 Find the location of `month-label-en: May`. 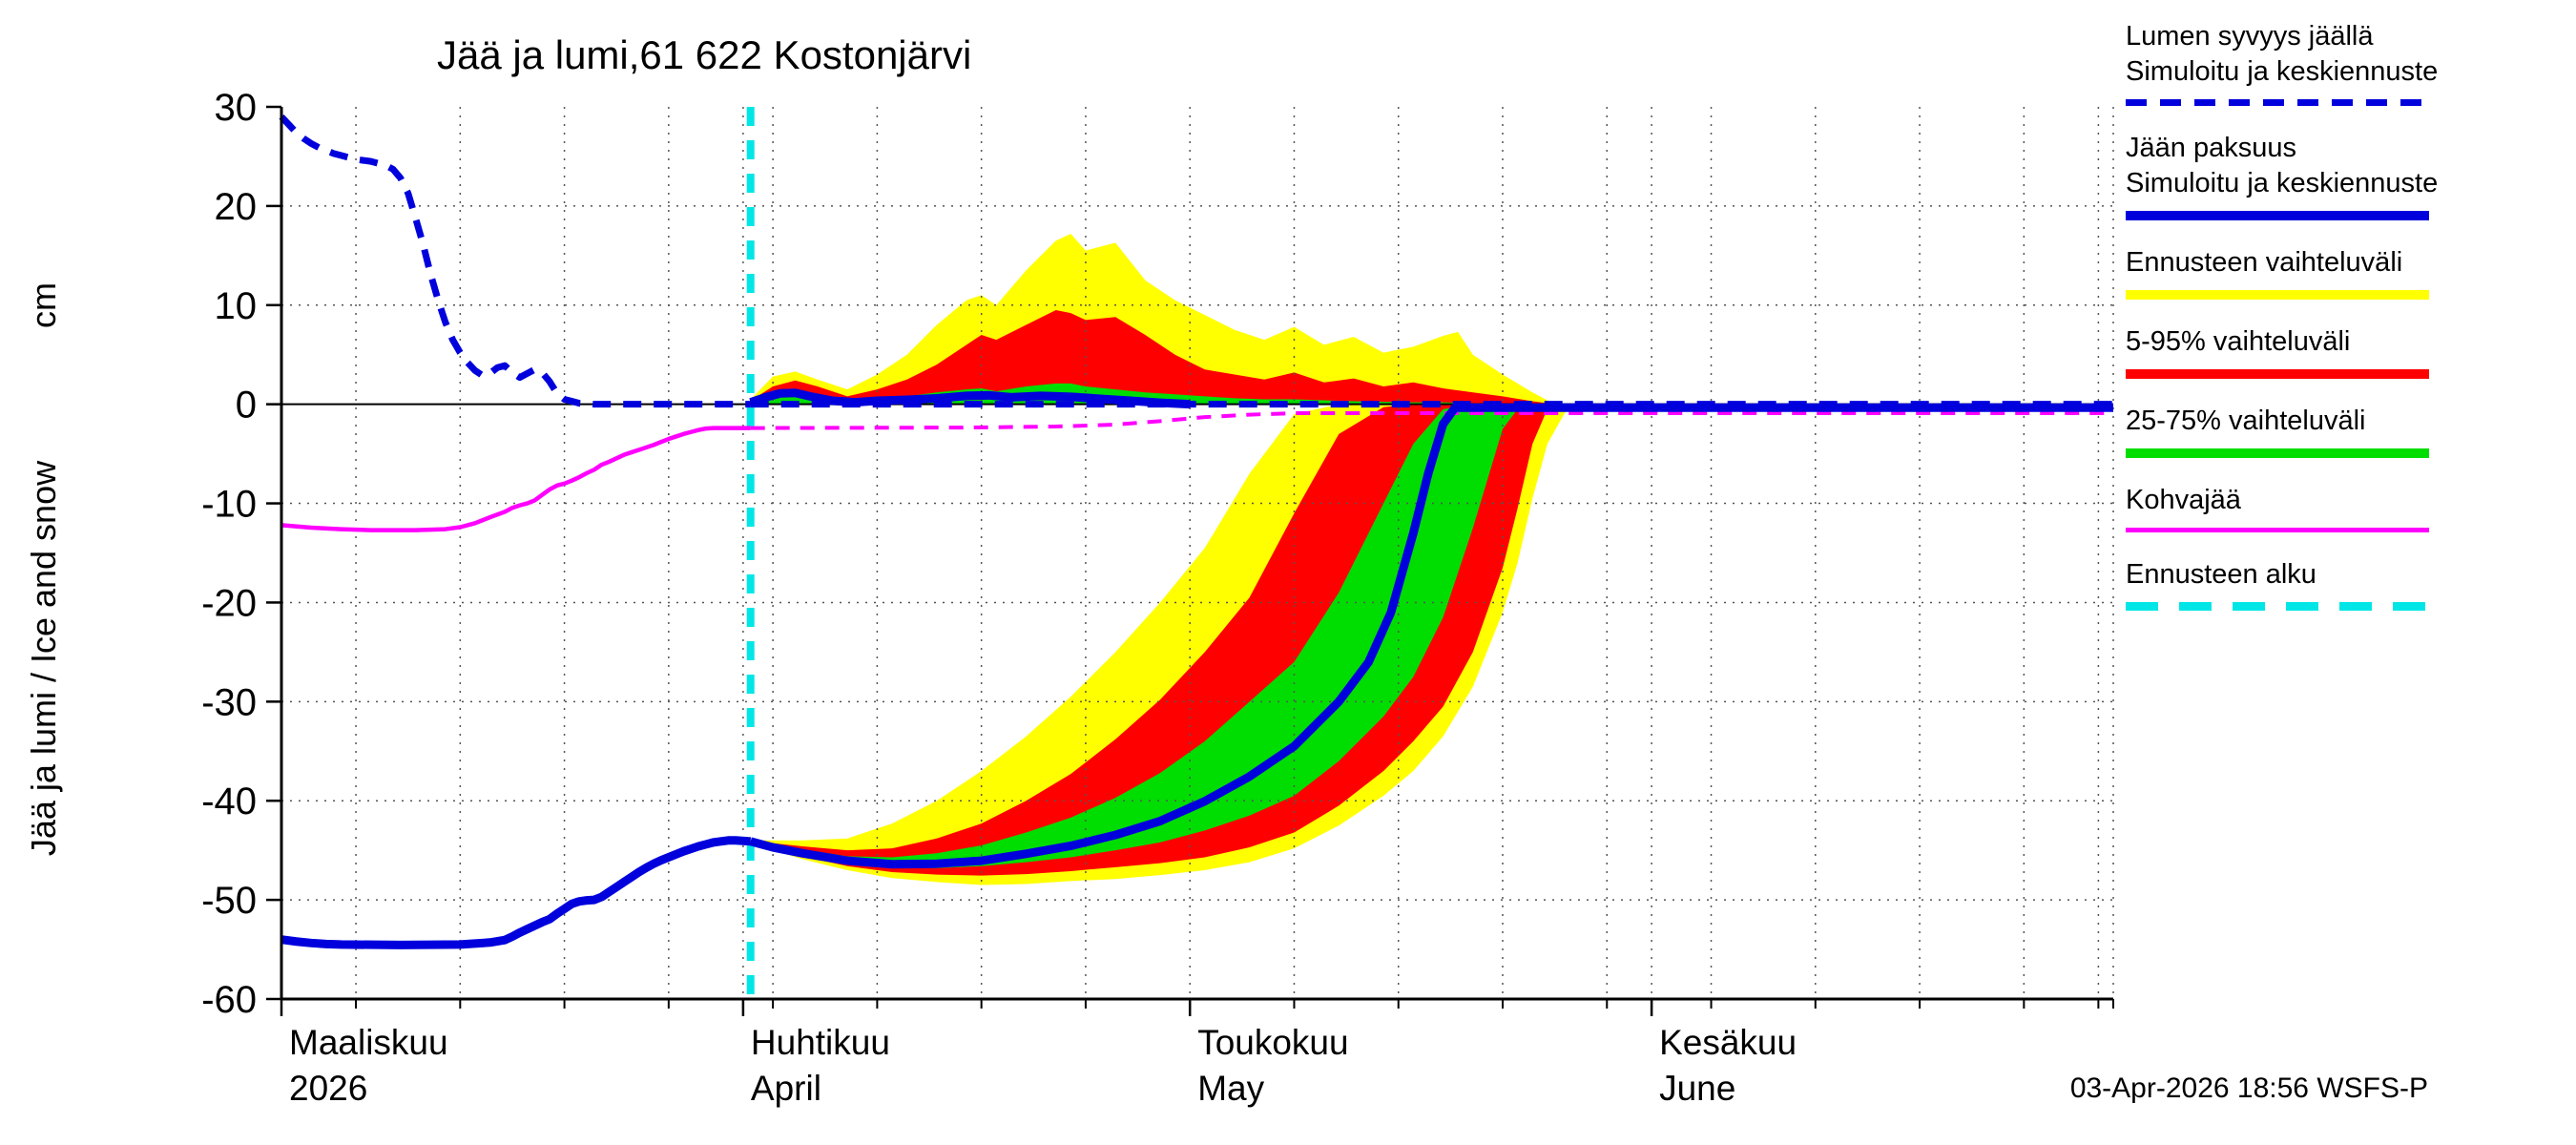

month-label-en: May is located at coordinates (1230, 1088).